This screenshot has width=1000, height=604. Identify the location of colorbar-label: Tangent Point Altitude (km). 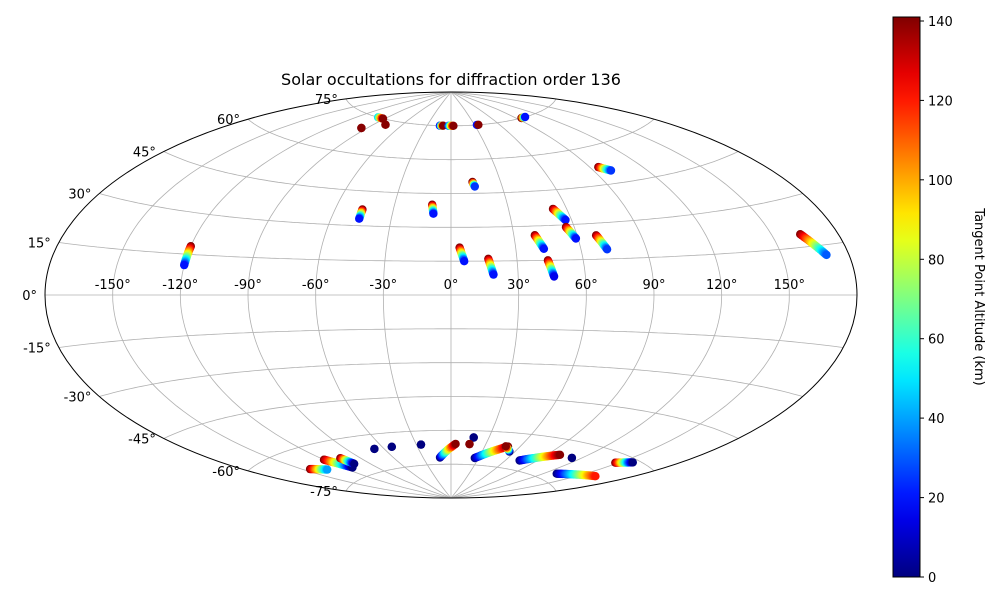
(978, 296).